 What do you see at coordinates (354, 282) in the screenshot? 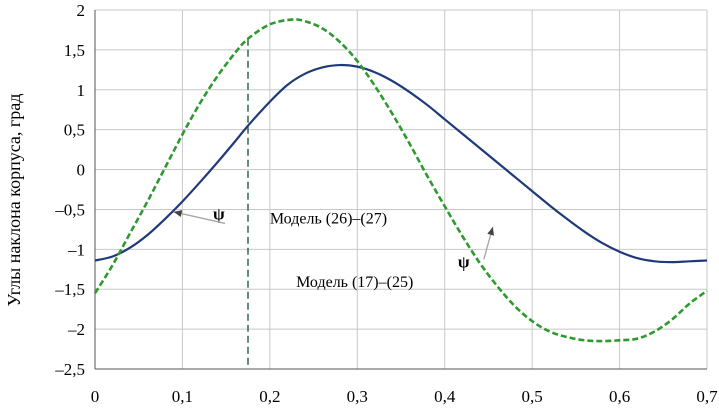
I see `annotation-label: Модель (17)–(25)` at bounding box center [354, 282].